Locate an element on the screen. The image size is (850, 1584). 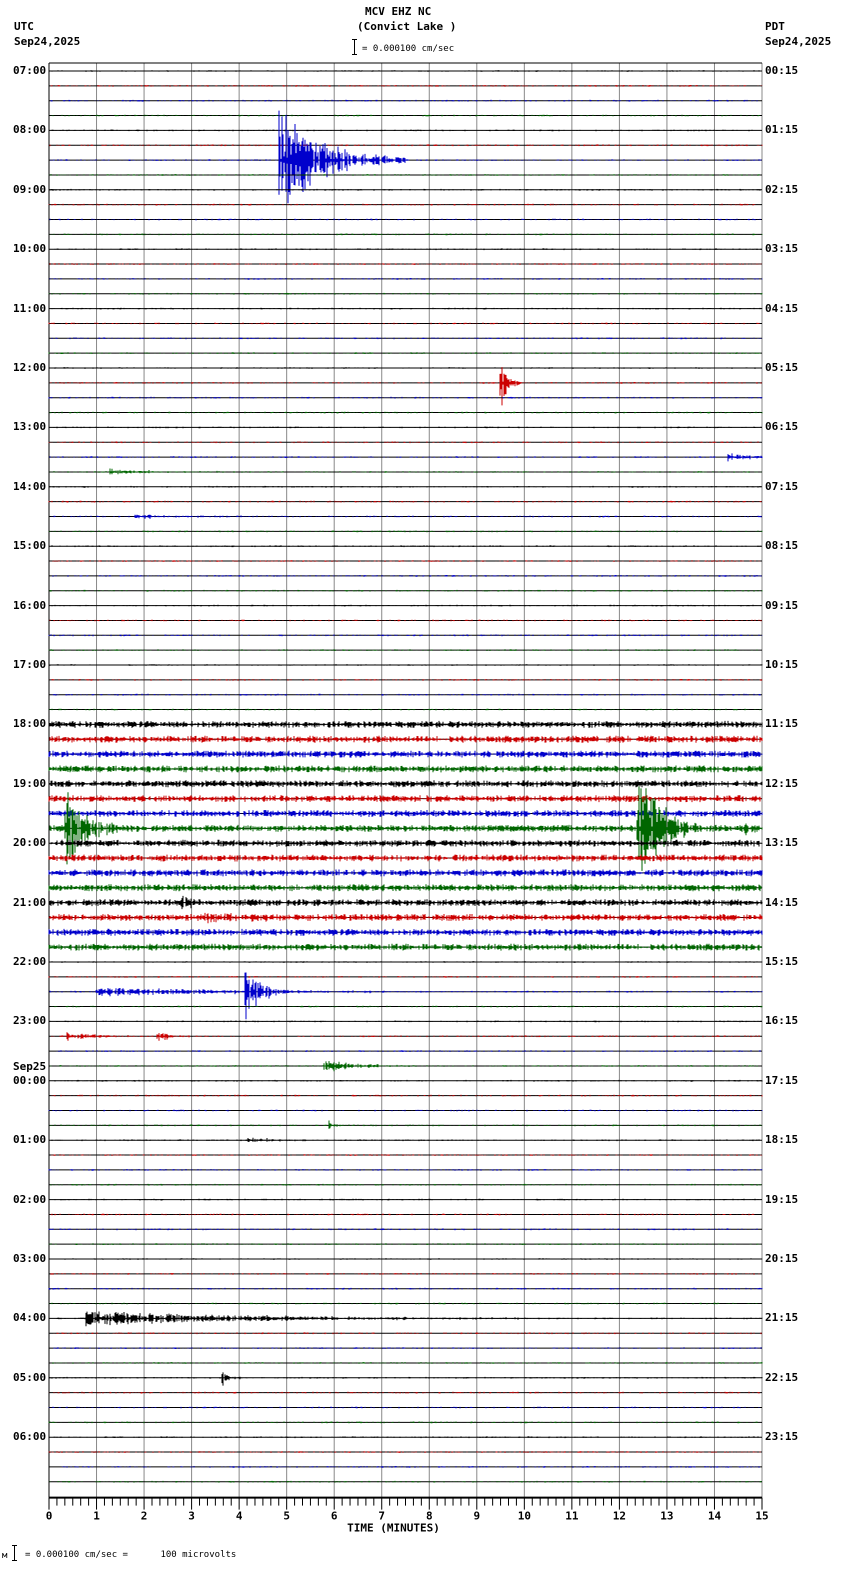
utc-hour-label: 04:00 is located at coordinates (30, 1318).